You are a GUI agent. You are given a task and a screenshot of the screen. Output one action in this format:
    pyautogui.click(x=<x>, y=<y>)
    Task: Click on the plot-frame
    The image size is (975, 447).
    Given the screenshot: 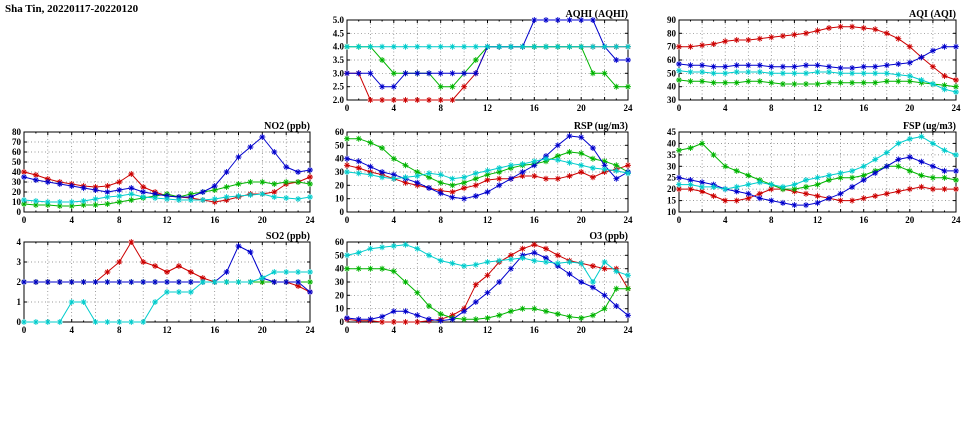 What is the action you would take?
    pyautogui.click(x=817, y=60)
    